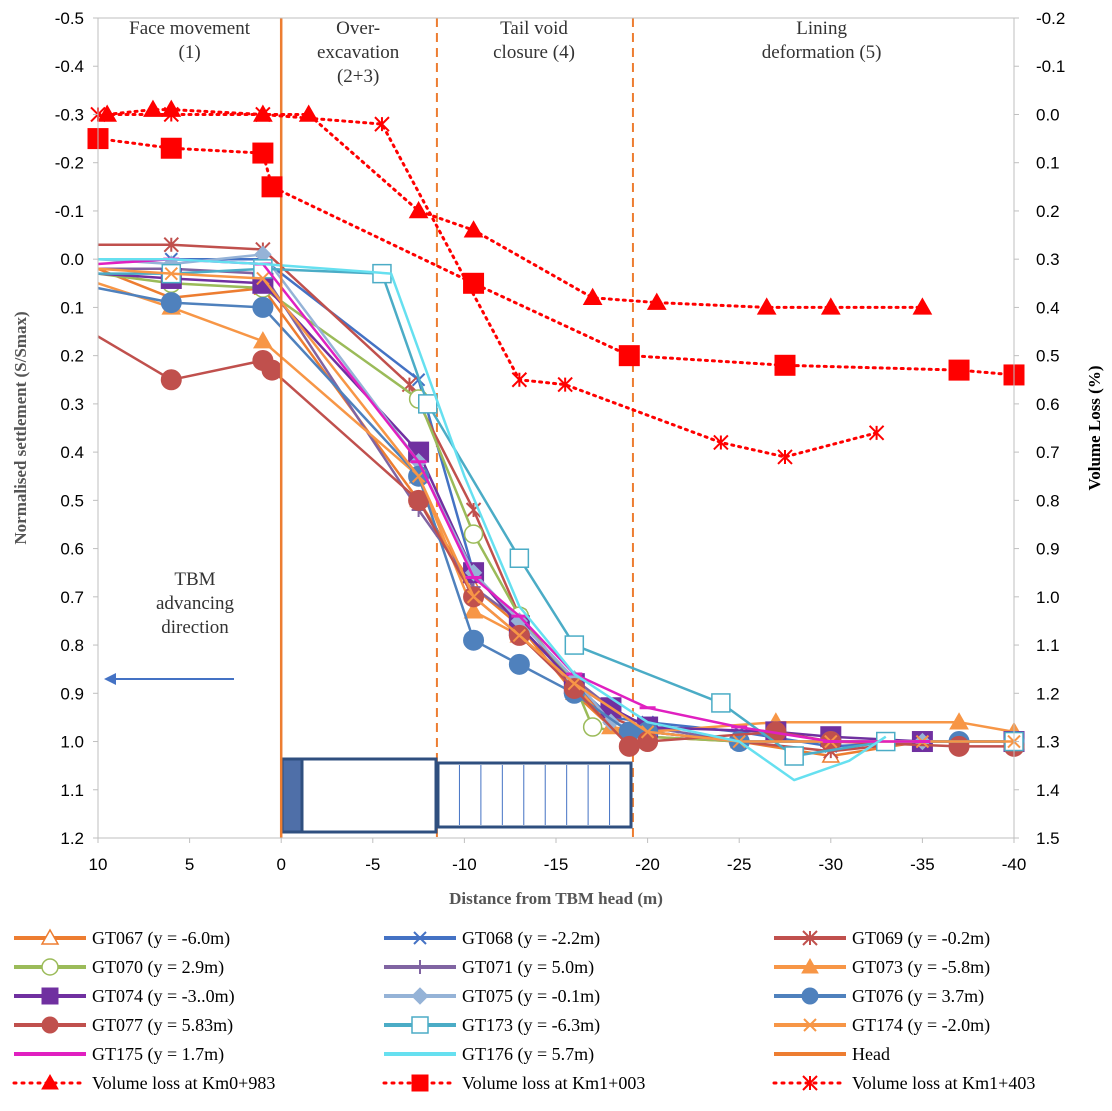 This screenshot has height=1111, width=1112. What do you see at coordinates (534, 795) in the screenshot?
I see `tbm-backup` at bounding box center [534, 795].